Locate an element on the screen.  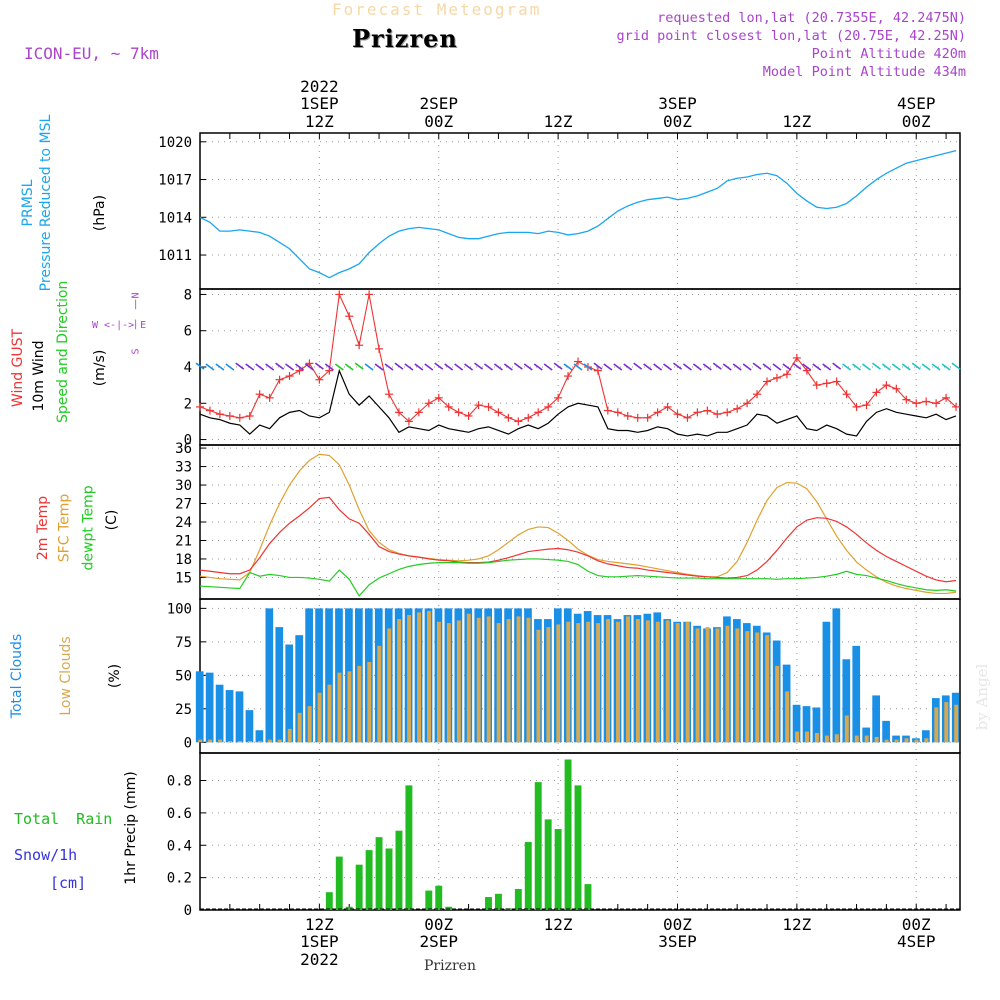
faint-title: Forecast Meteogram is located at coordinates (437, 9).